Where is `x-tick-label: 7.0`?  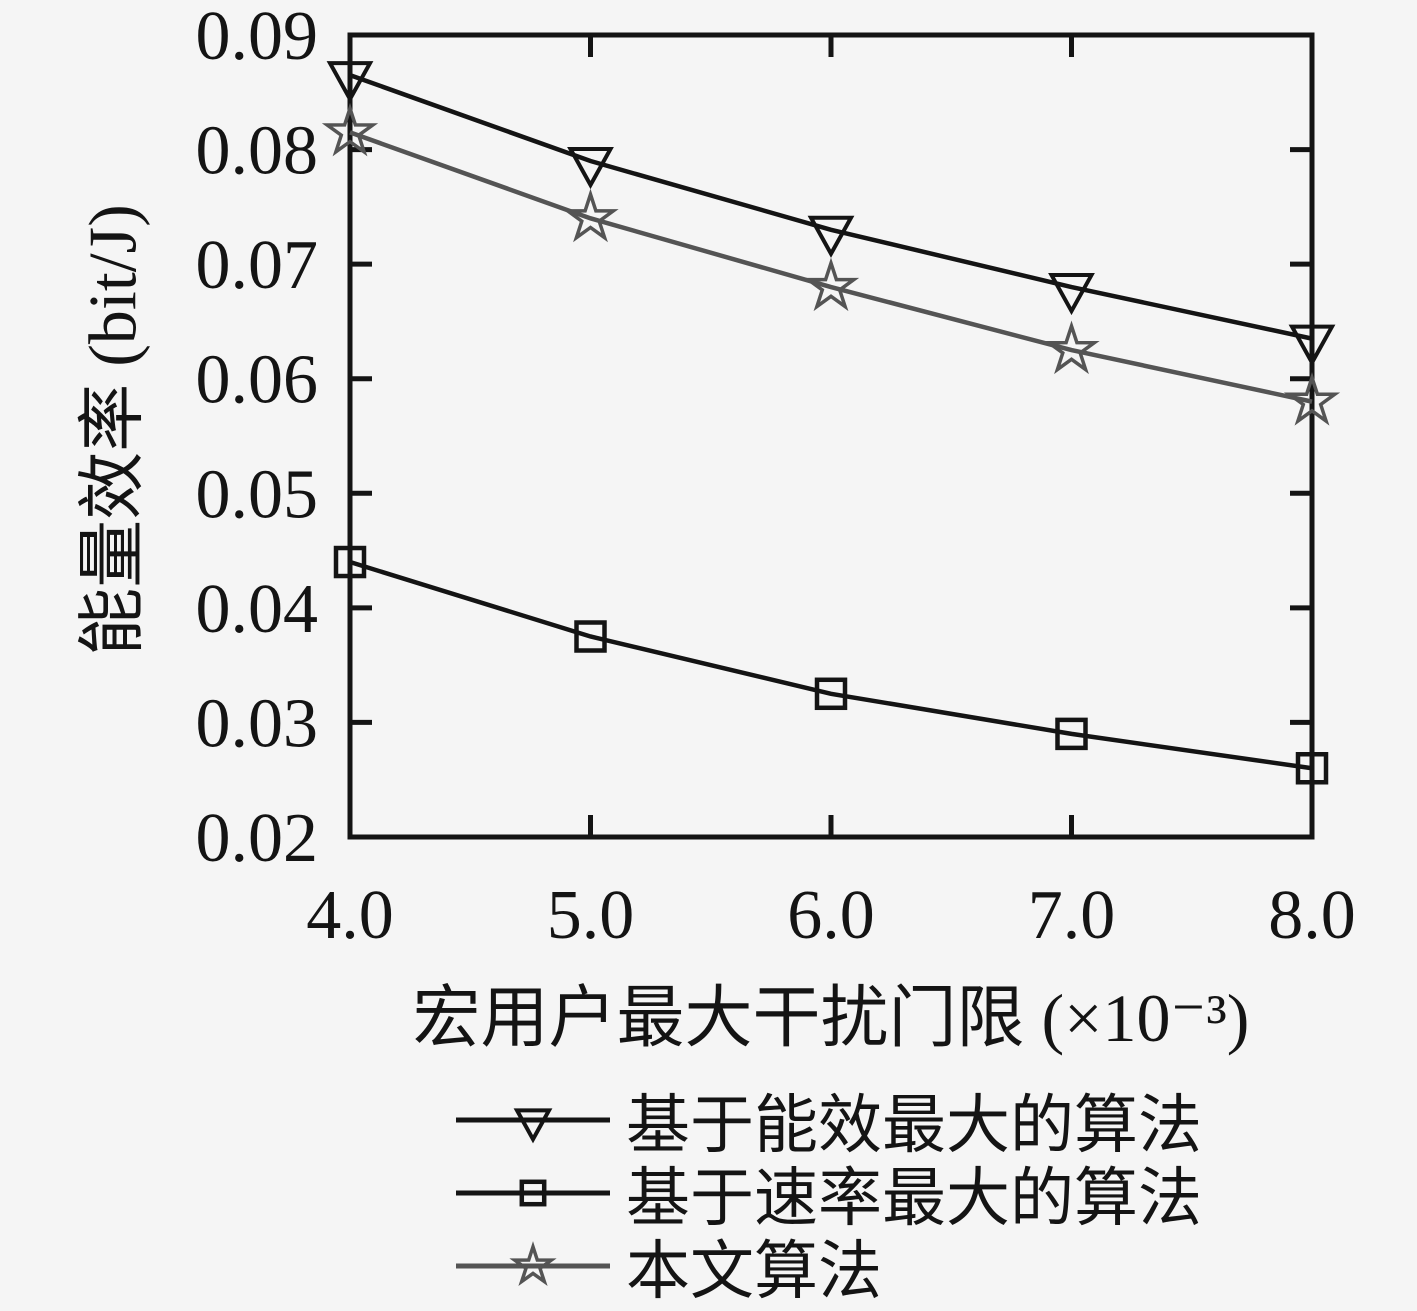
x-tick-label: 7.0 is located at coordinates (1072, 915).